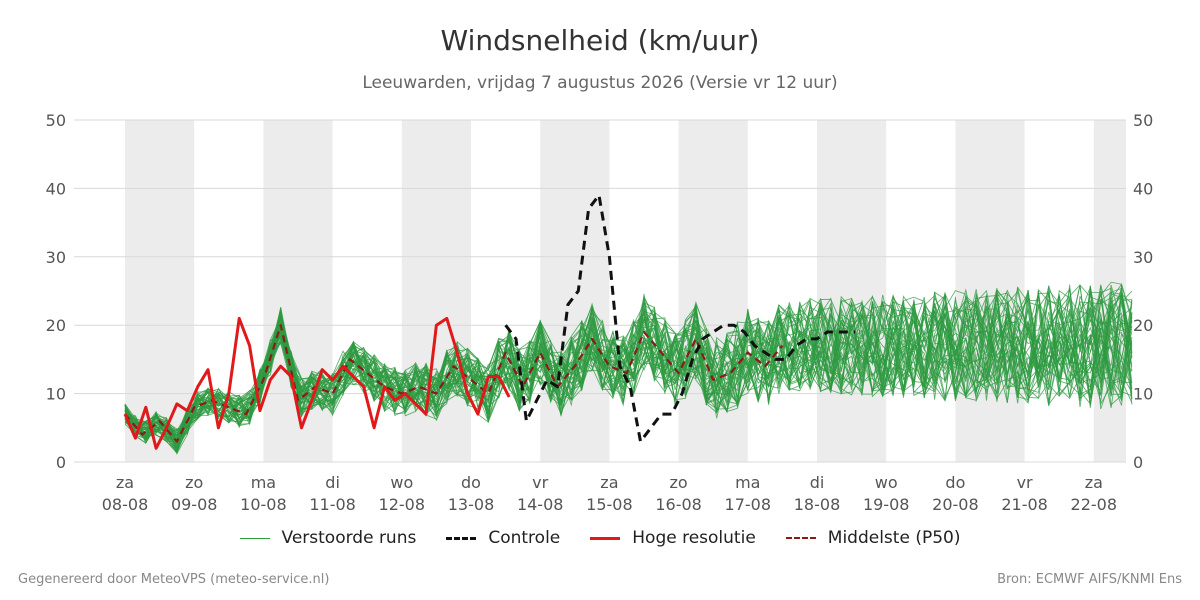  I want to click on x-tick-date: 18-08, so click(817, 504).